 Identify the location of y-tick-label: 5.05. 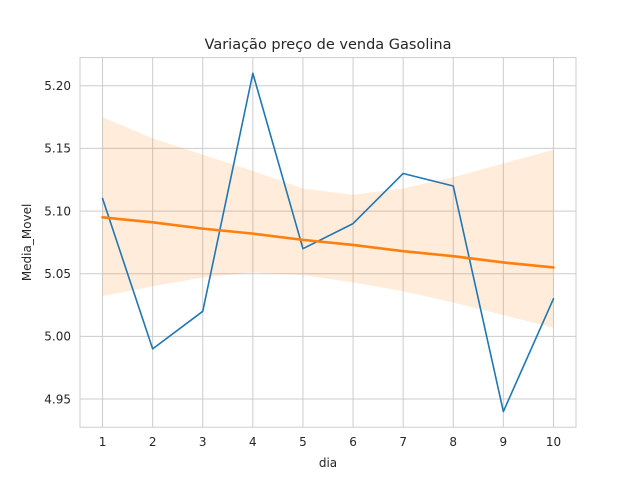
(57, 274).